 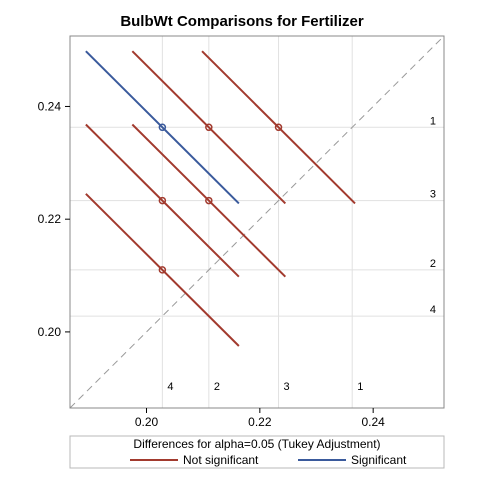 What do you see at coordinates (433, 195) in the screenshot?
I see `level-label-right: 3` at bounding box center [433, 195].